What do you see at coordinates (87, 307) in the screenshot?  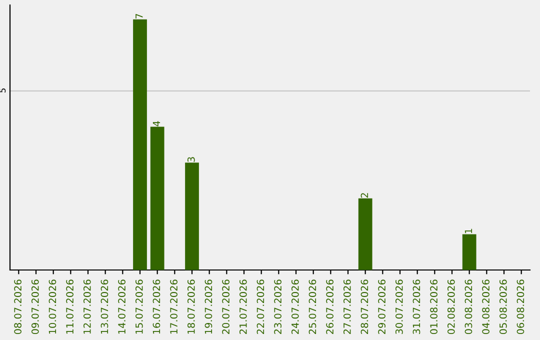 I see `x-tick-label: 12.07.2026` at bounding box center [87, 307].